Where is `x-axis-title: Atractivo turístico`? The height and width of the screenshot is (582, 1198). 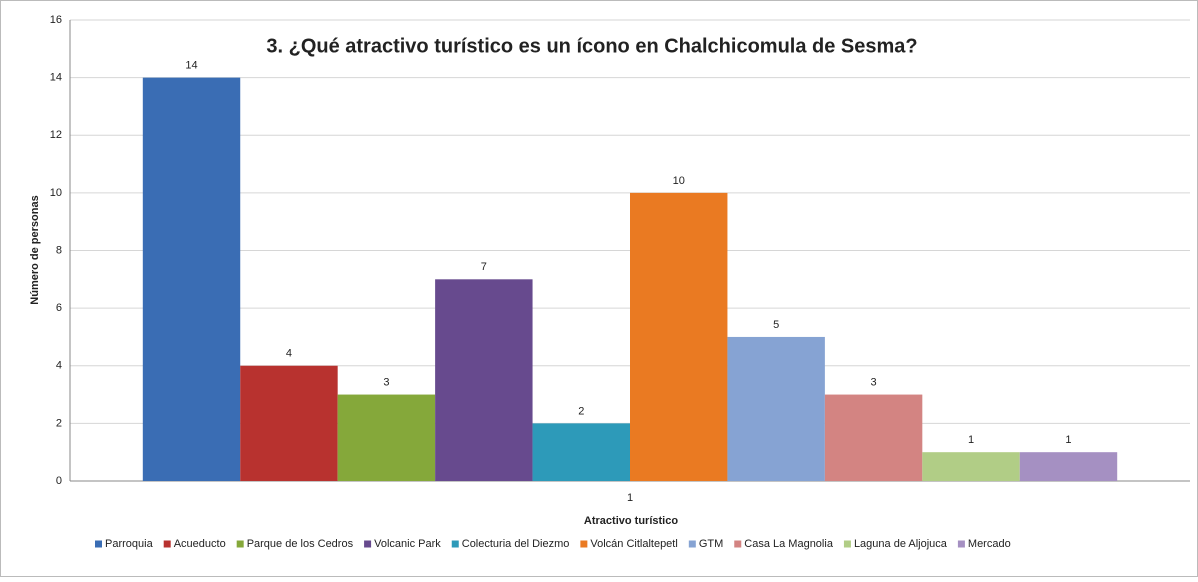
x-axis-title: Atractivo turístico is located at coordinates (631, 521).